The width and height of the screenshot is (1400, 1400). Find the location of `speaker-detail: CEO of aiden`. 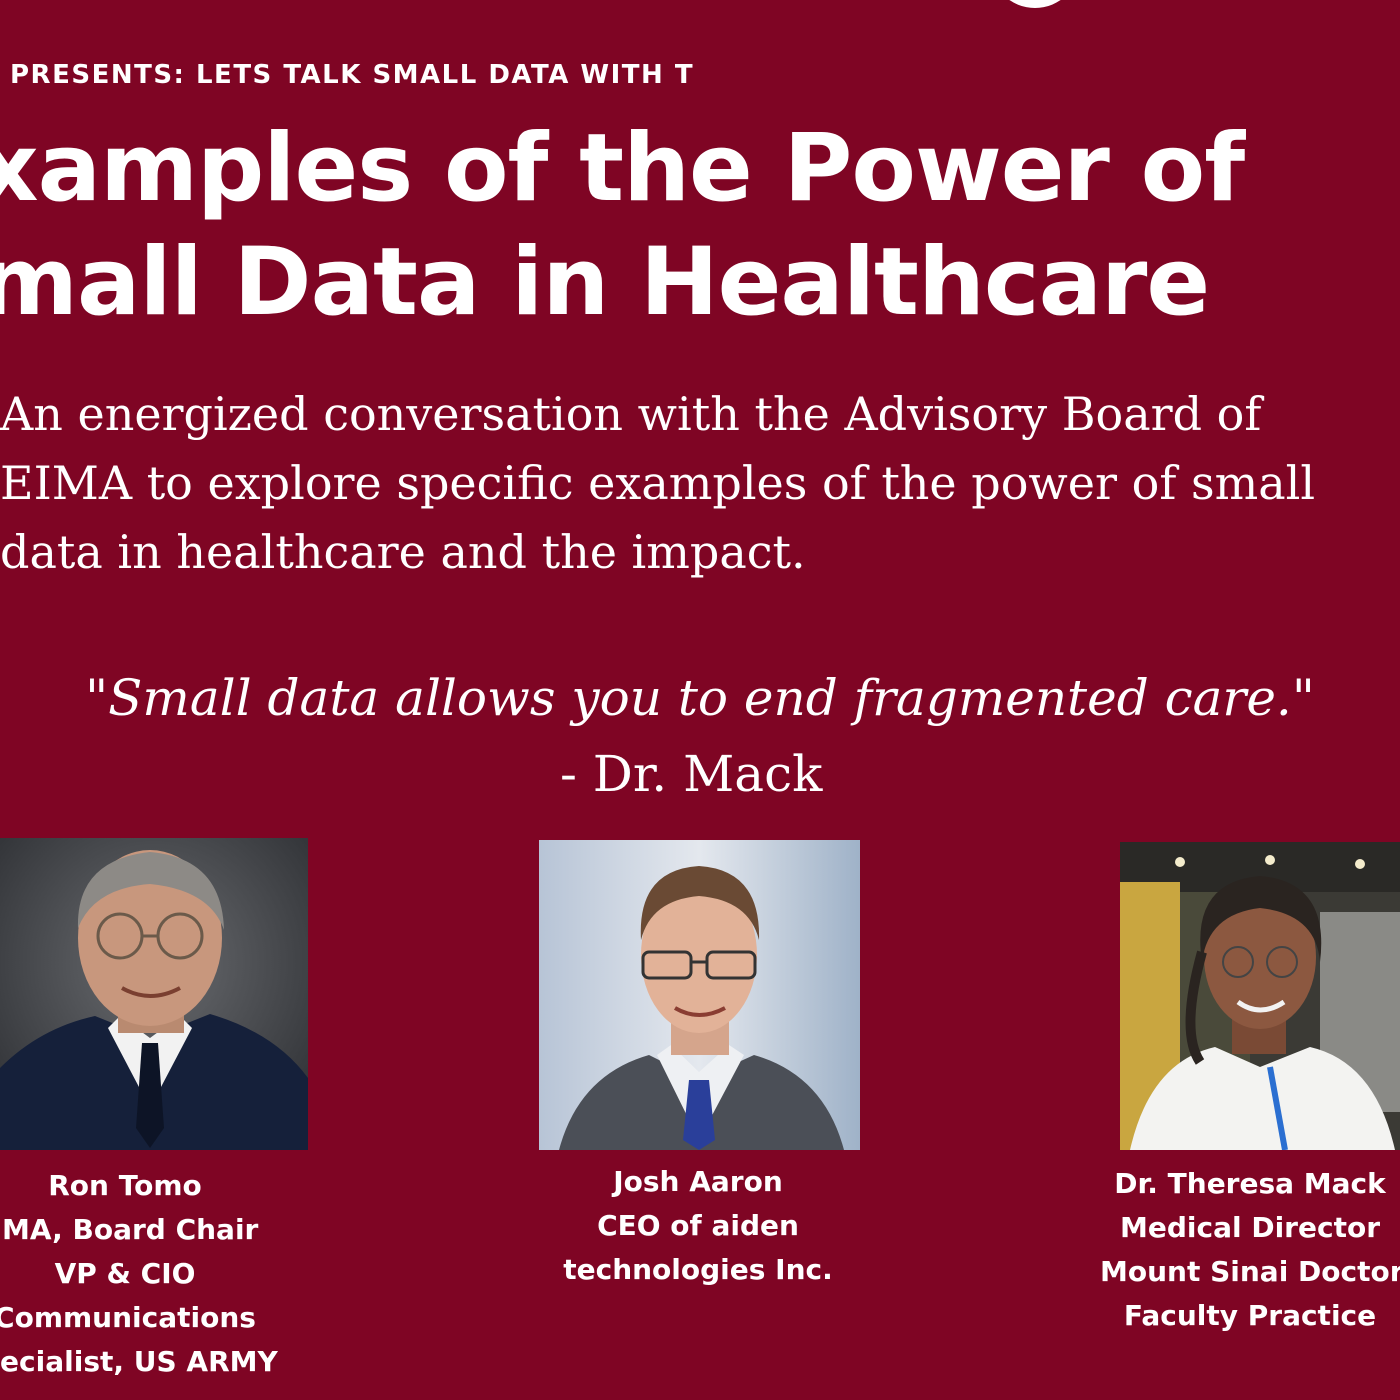

speaker-detail: CEO of aiden is located at coordinates (698, 1225).